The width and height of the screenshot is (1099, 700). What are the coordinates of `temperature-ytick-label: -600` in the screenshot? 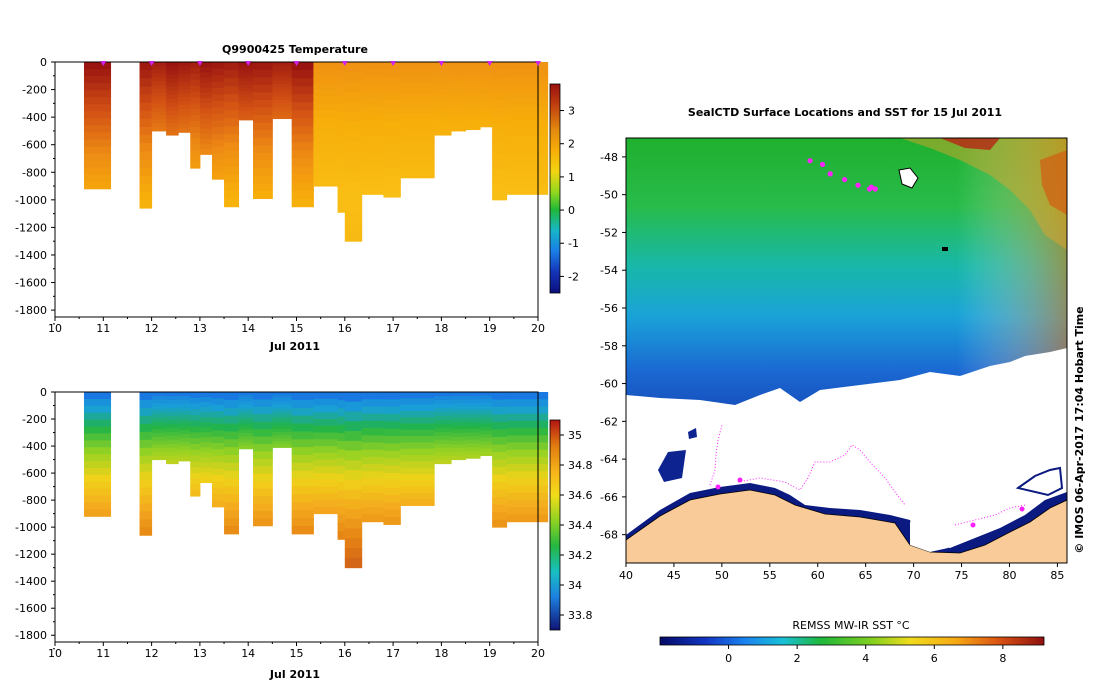 It's located at (34, 145).